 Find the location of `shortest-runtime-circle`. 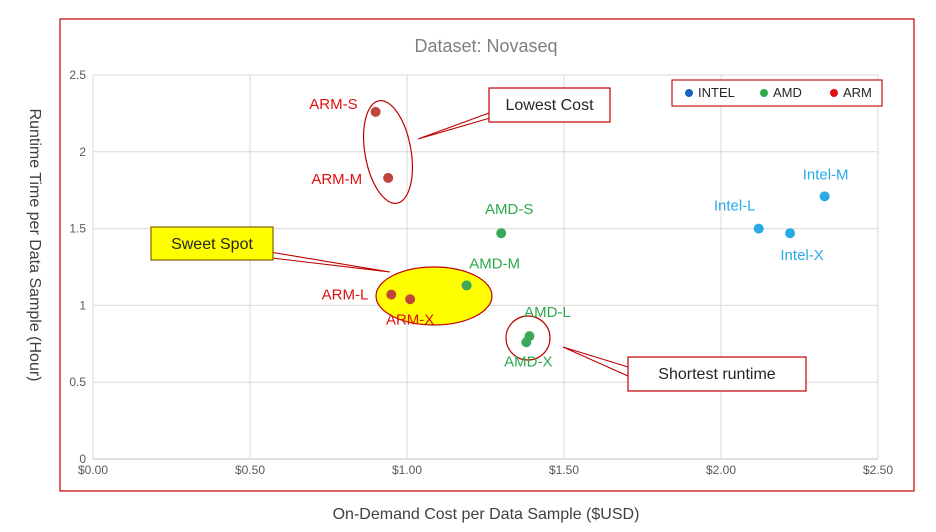

shortest-runtime-circle is located at coordinates (528, 338).